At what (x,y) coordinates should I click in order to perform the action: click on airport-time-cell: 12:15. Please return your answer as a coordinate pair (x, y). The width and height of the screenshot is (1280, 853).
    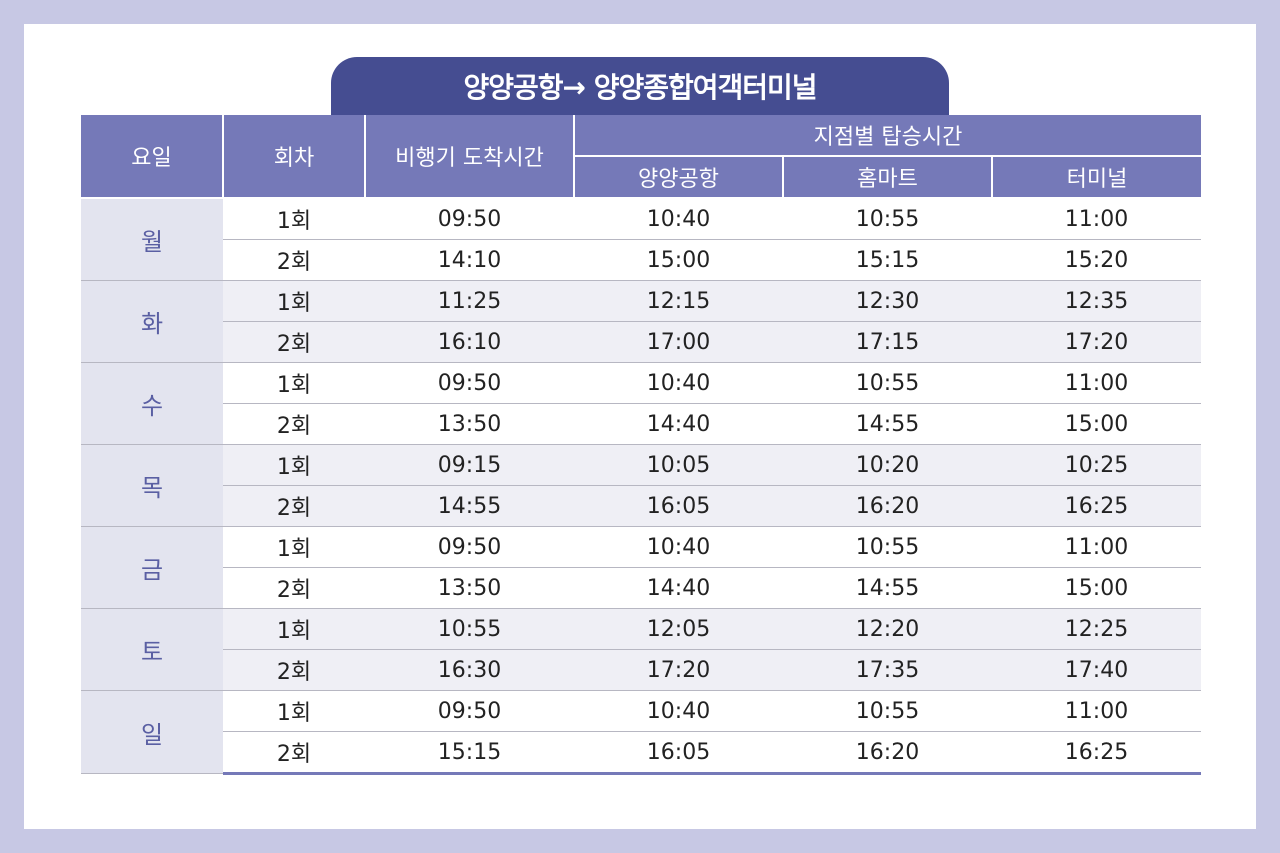
    Looking at the image, I should click on (678, 301).